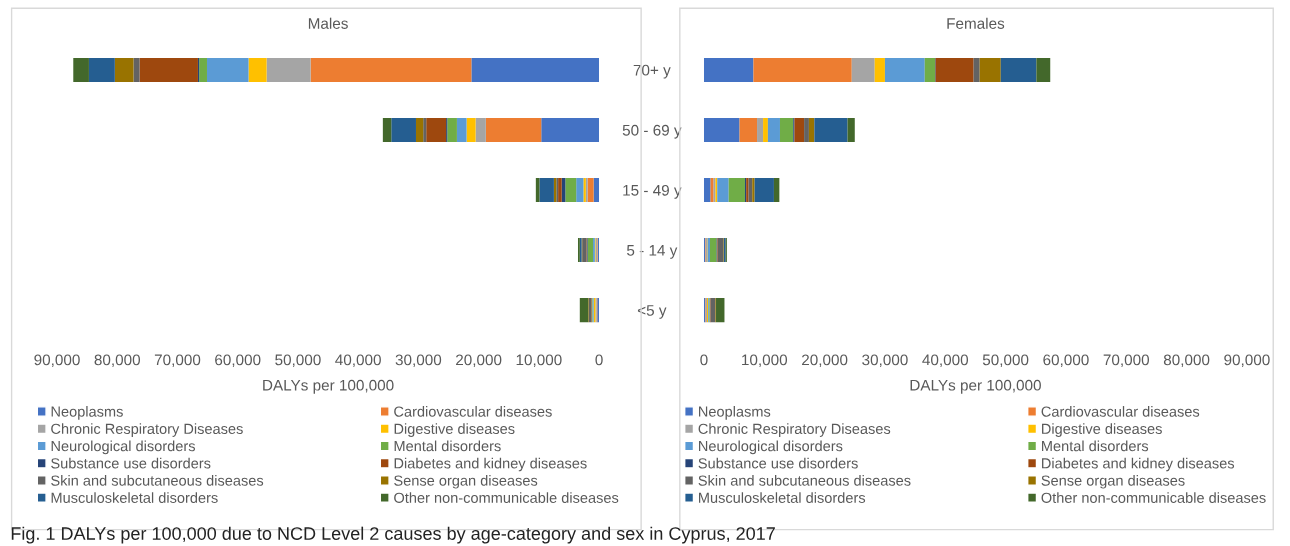 The height and width of the screenshot is (546, 1290). I want to click on y-tick-label: 70+ y, so click(652, 71).